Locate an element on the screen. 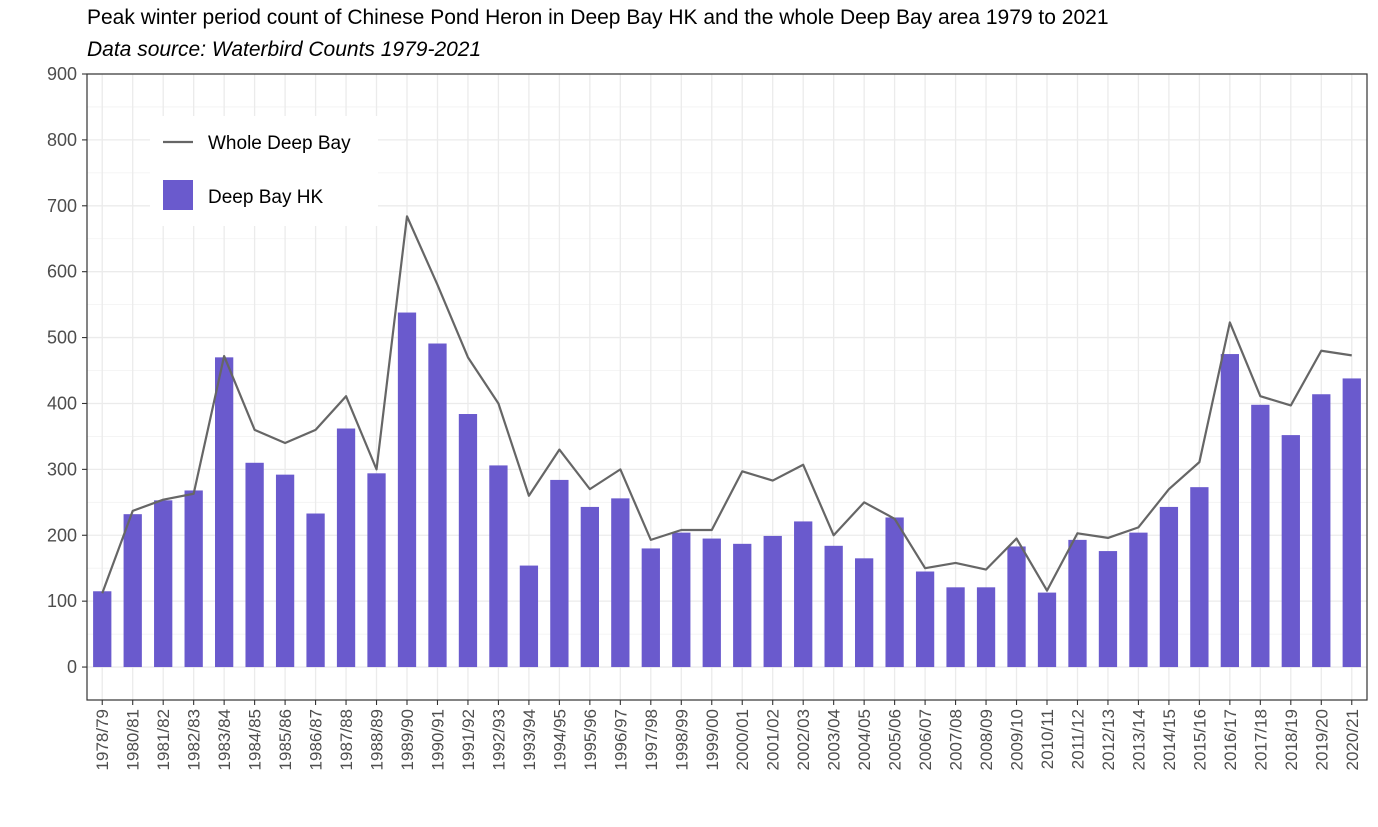 This screenshot has height=827, width=1378. x-tick-label: 1978/79 is located at coordinates (102, 739).